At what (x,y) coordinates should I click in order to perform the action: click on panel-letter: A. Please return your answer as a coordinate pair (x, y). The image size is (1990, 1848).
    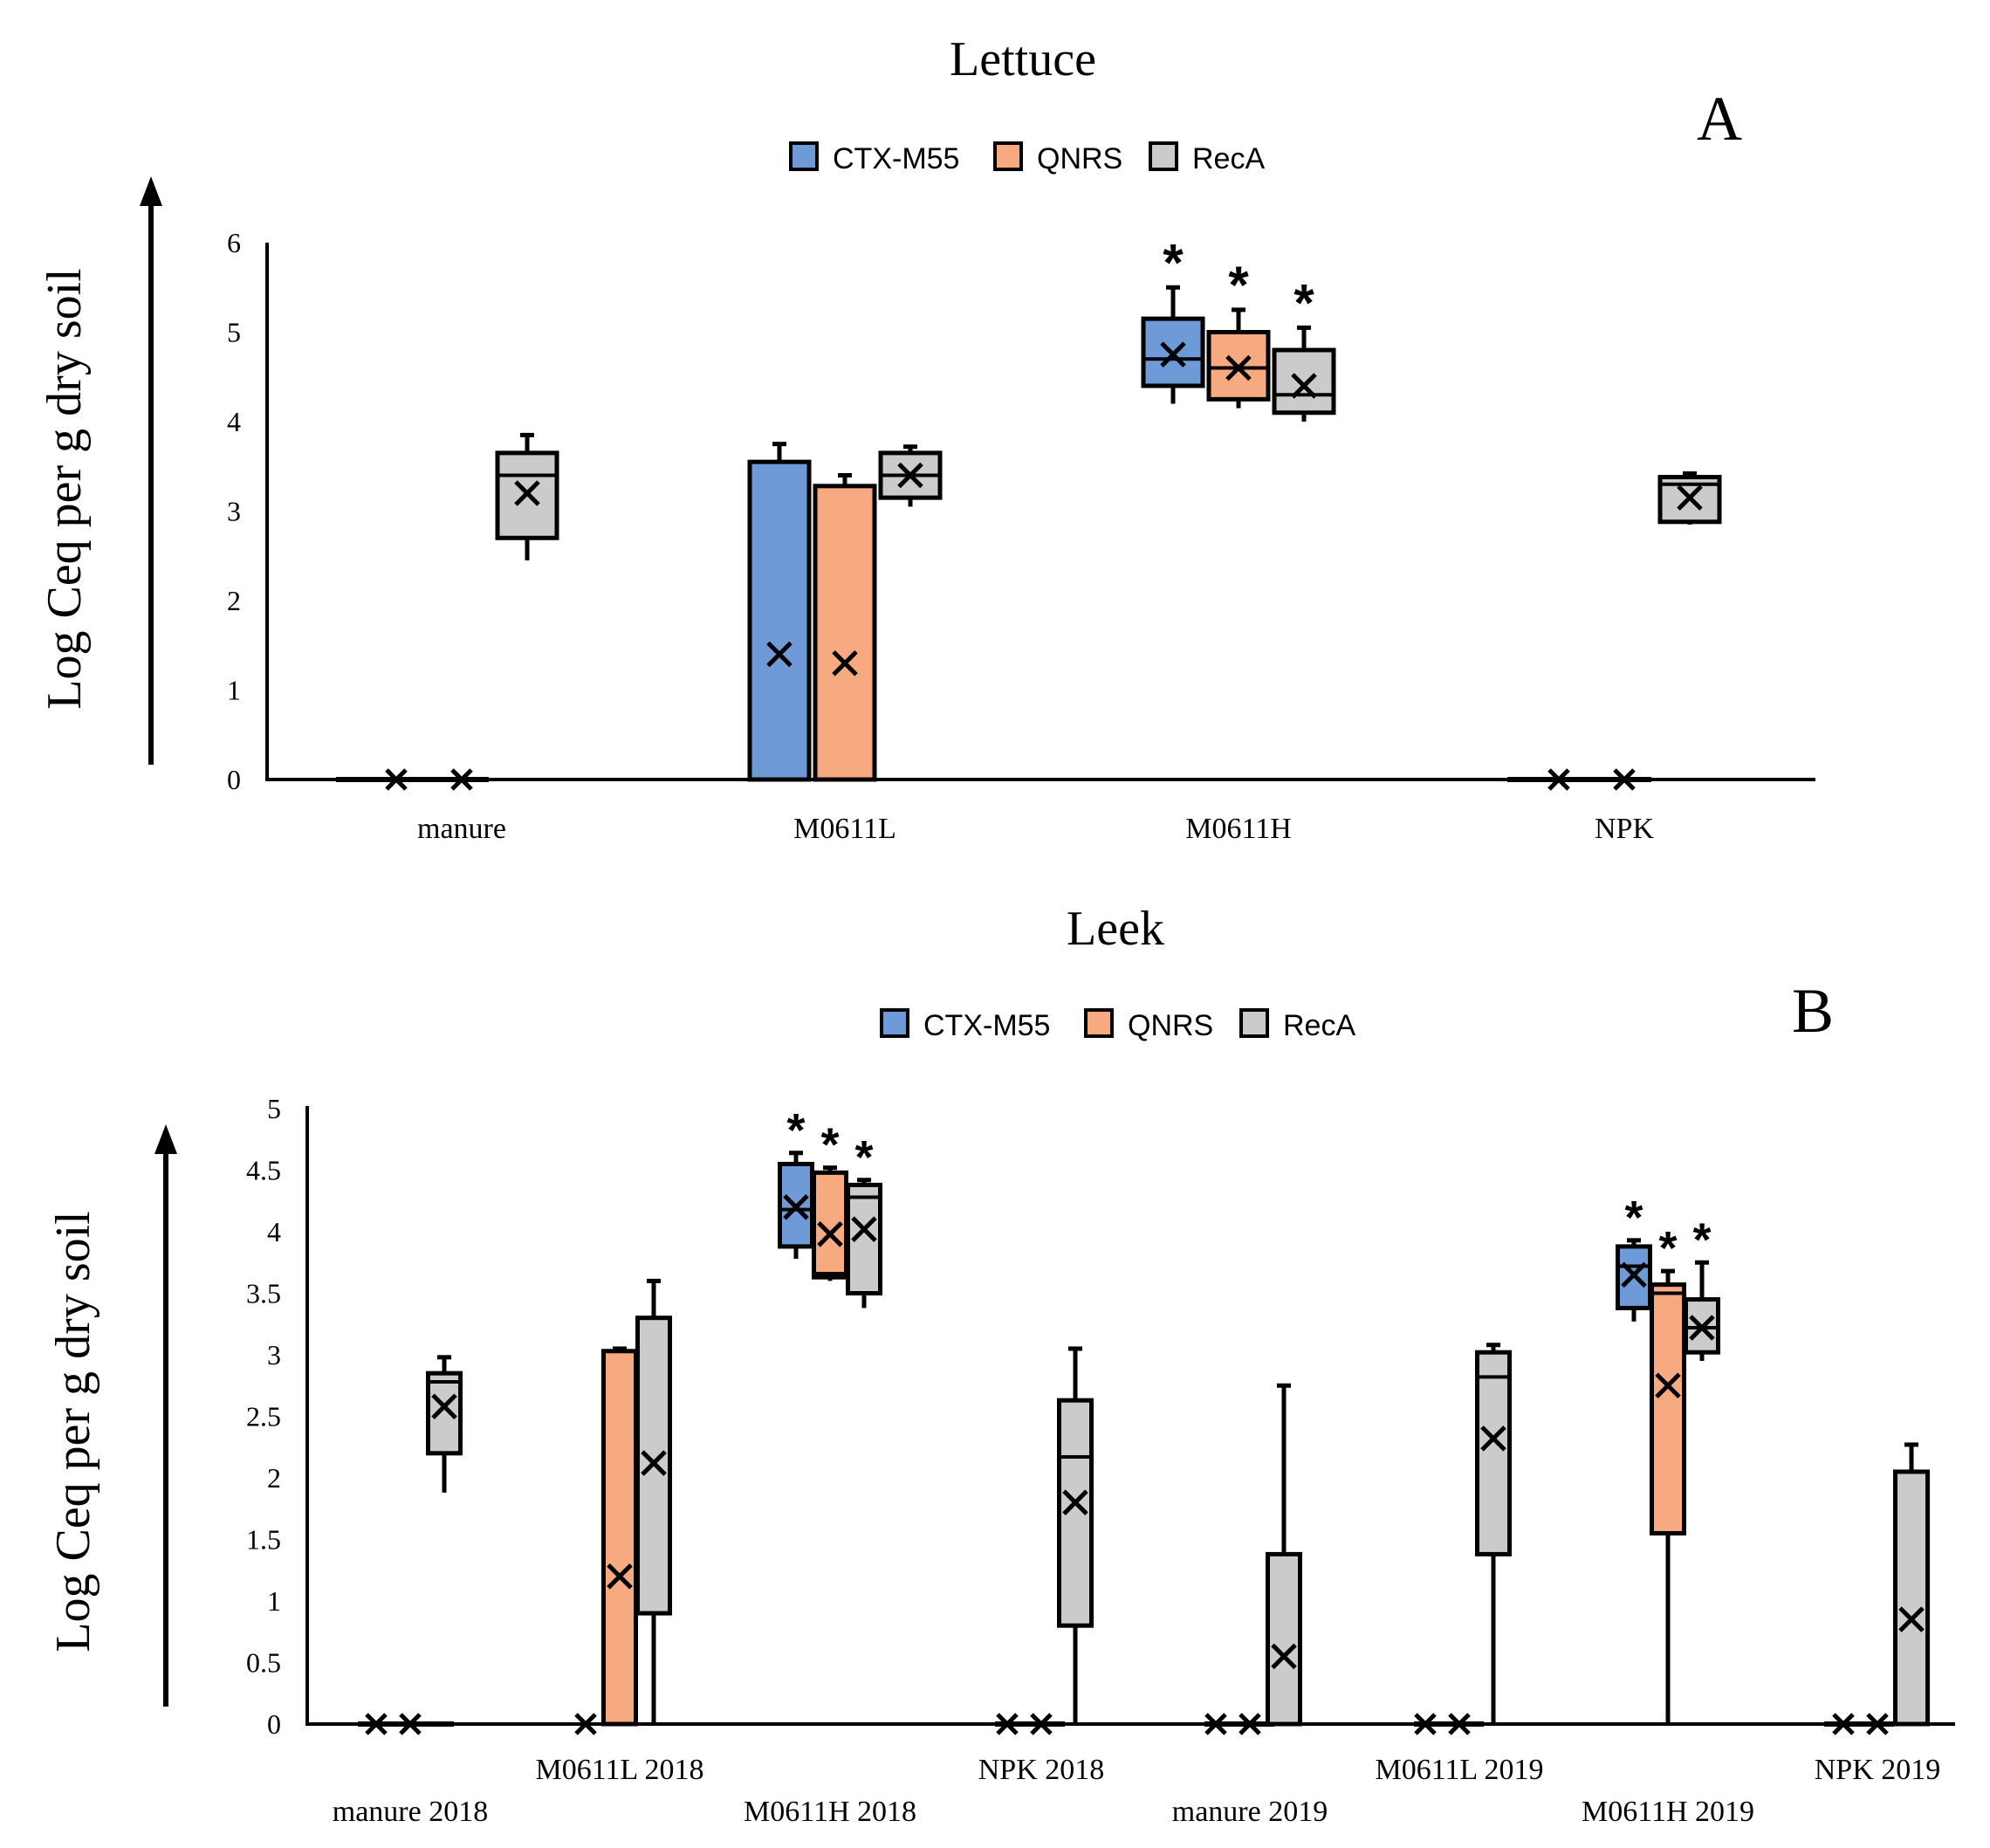
    Looking at the image, I should click on (1720, 119).